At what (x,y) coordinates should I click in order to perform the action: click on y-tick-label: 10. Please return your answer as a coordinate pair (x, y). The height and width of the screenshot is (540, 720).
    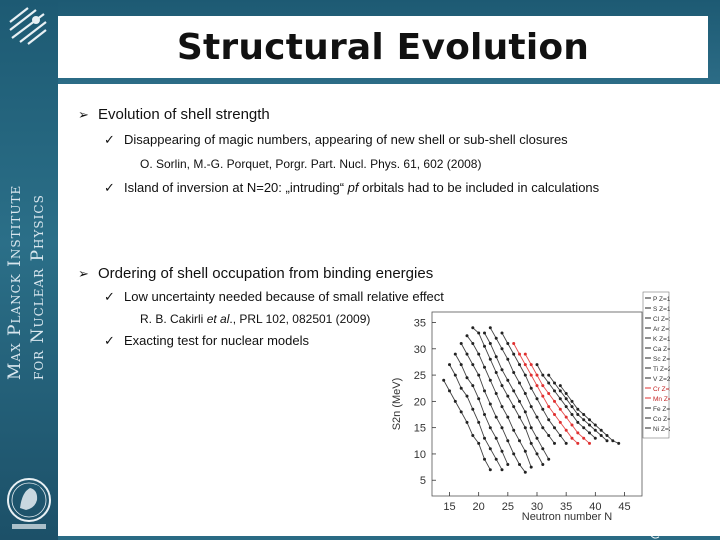
    Looking at the image, I should click on (420, 455).